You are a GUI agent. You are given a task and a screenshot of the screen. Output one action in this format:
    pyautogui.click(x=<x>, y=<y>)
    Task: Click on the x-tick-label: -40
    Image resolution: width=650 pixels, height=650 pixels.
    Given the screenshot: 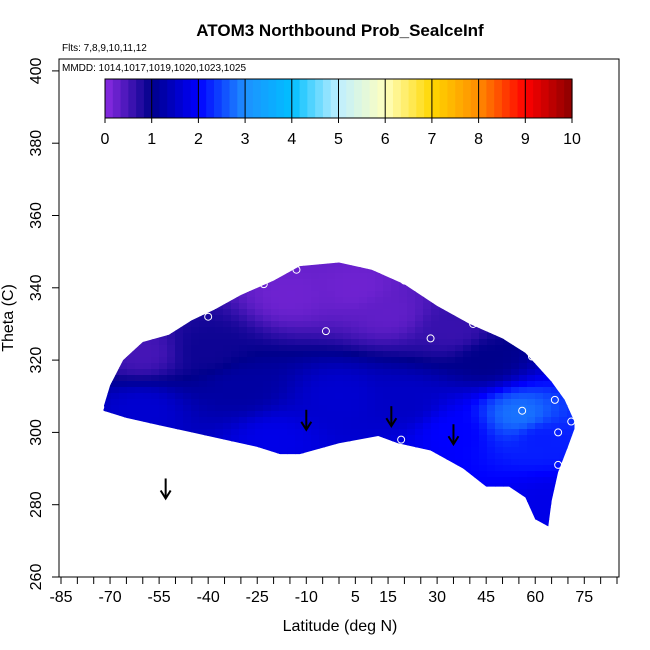 What is the action you would take?
    pyautogui.click(x=208, y=597)
    